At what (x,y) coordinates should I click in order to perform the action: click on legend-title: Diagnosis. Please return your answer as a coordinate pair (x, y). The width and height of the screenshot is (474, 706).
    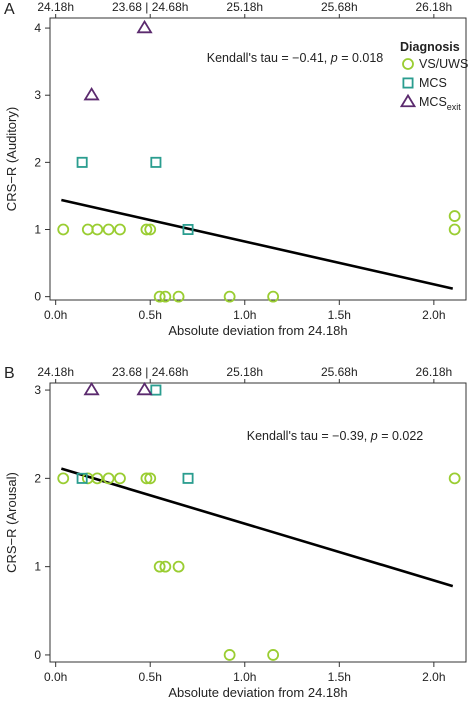
    Looking at the image, I should click on (430, 47).